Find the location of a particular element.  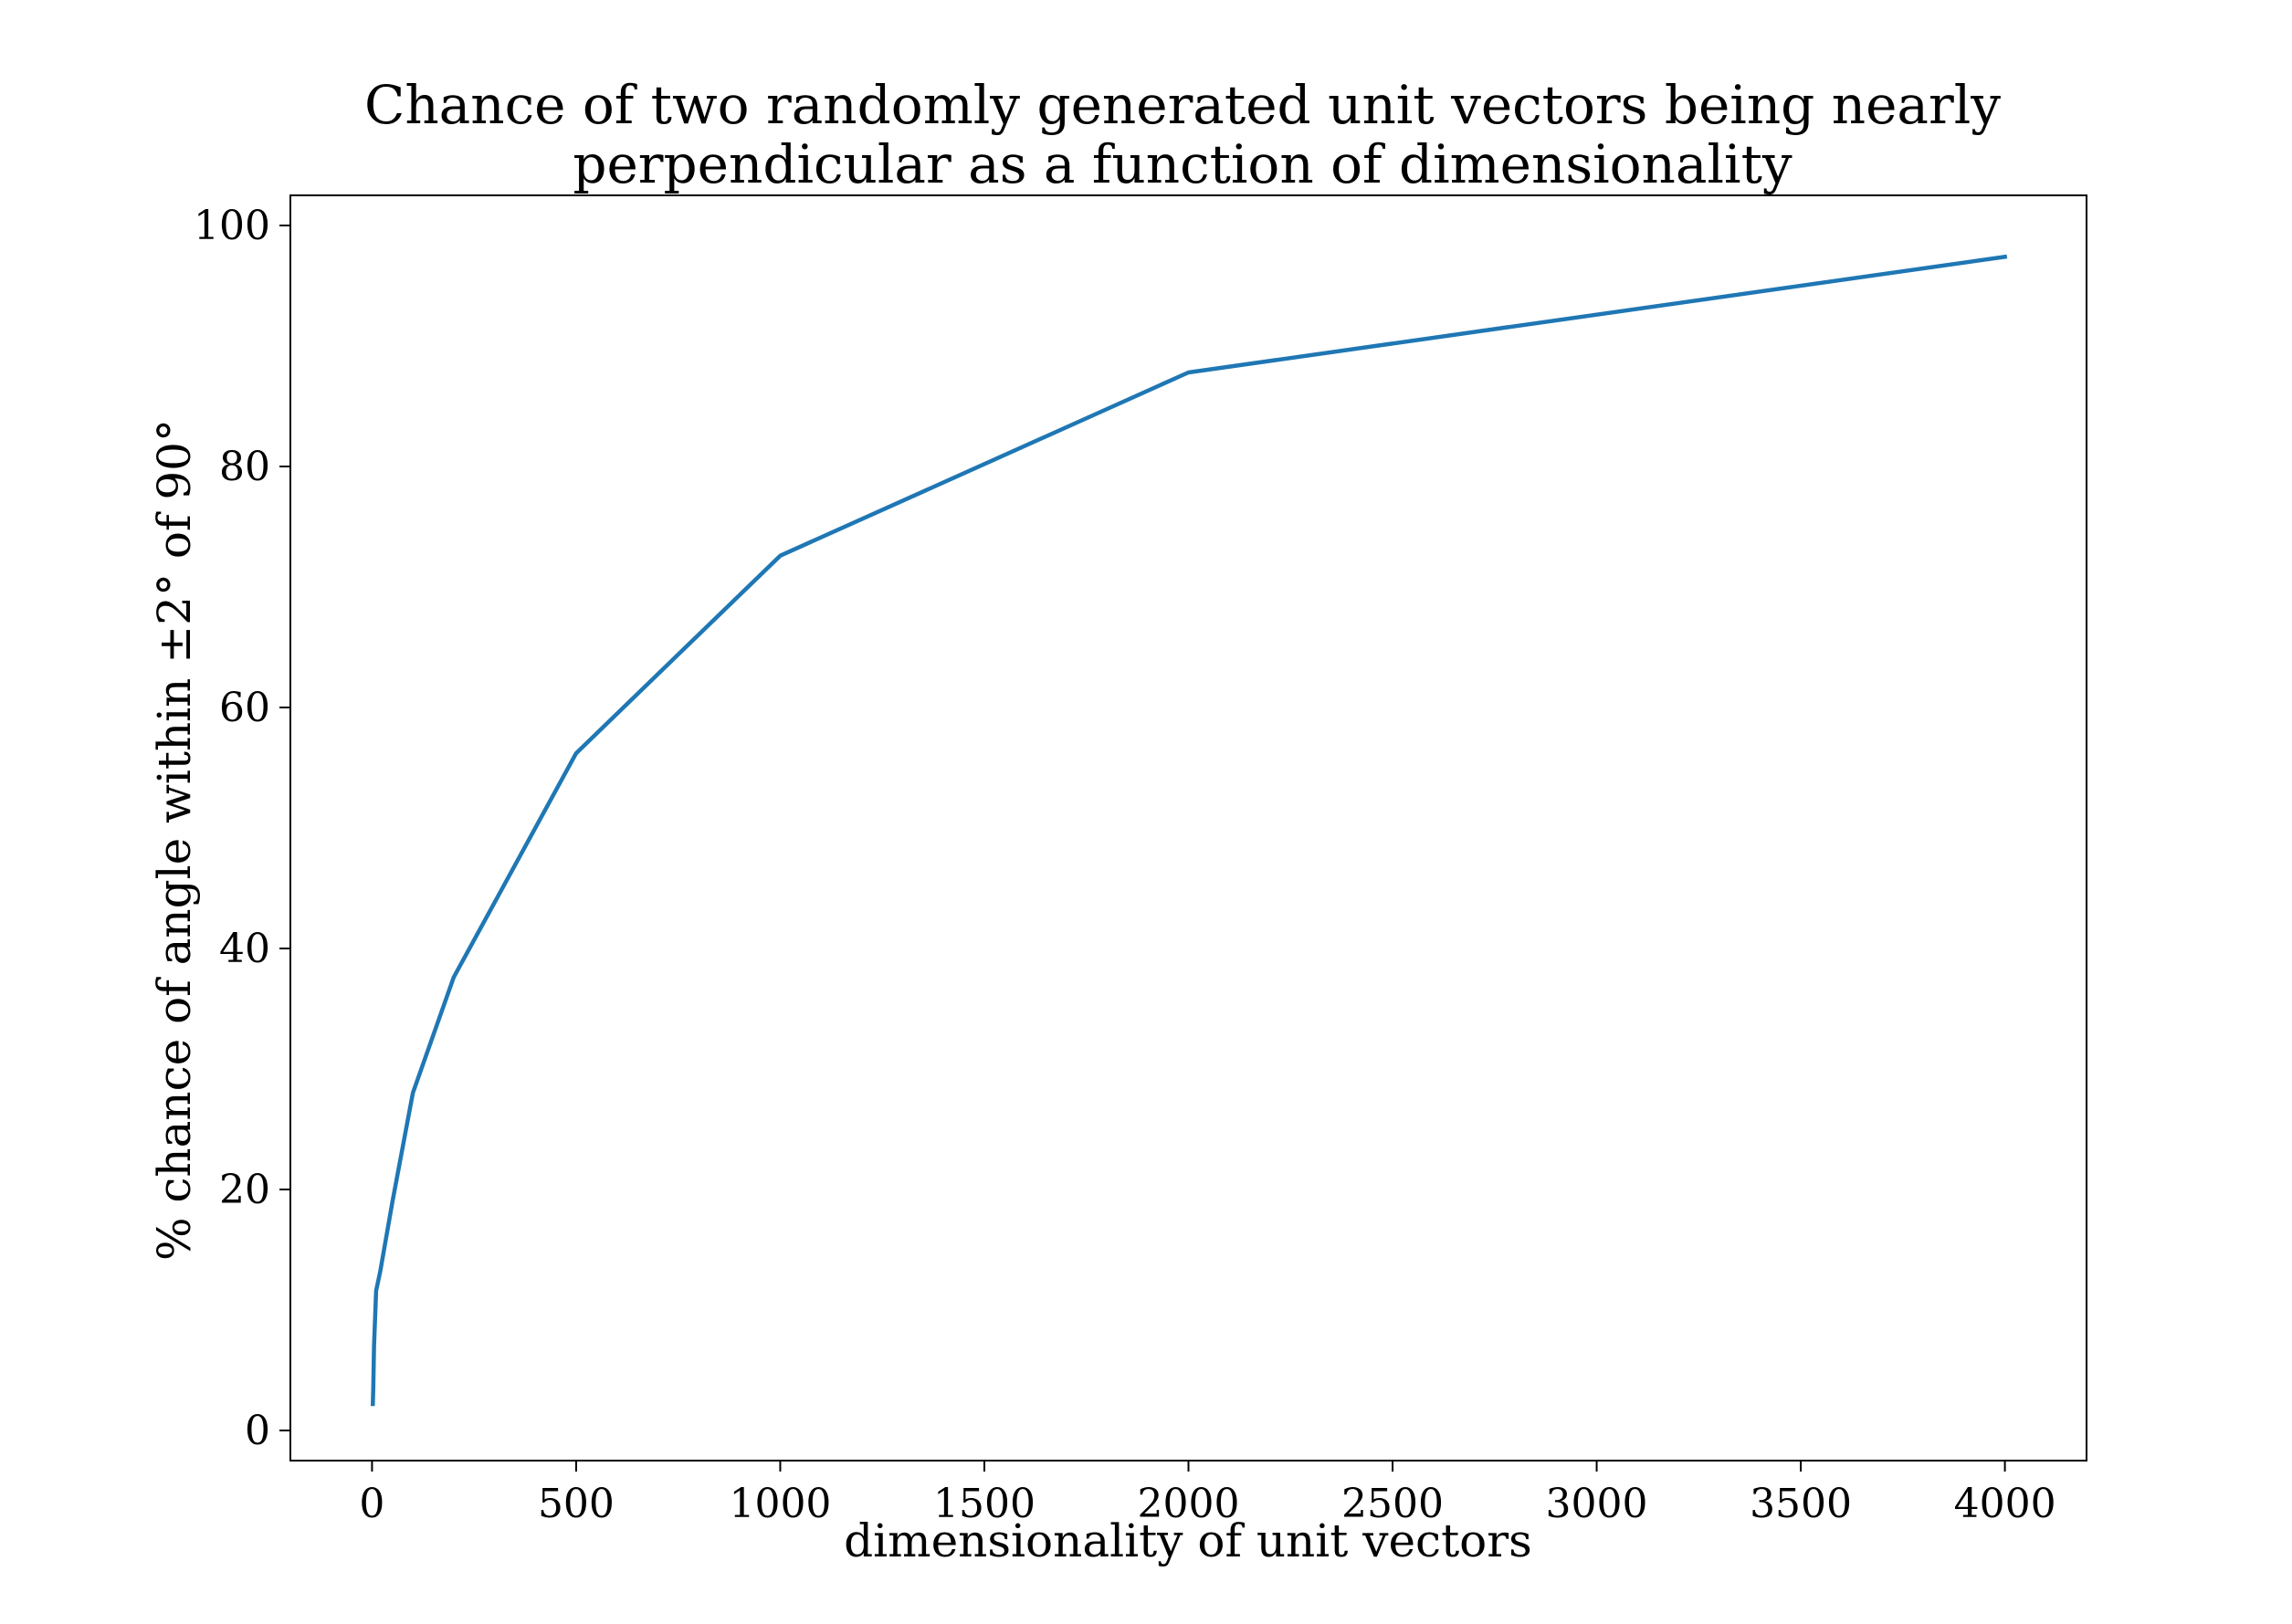

x-tick-label: 2500 is located at coordinates (1393, 1504).